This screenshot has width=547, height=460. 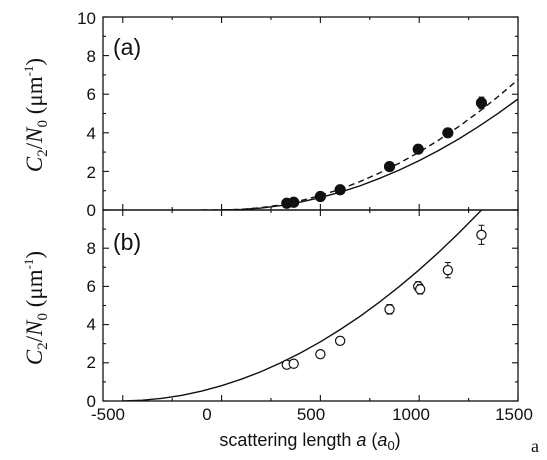 What do you see at coordinates (535, 446) in the screenshot?
I see `stray-character: a` at bounding box center [535, 446].